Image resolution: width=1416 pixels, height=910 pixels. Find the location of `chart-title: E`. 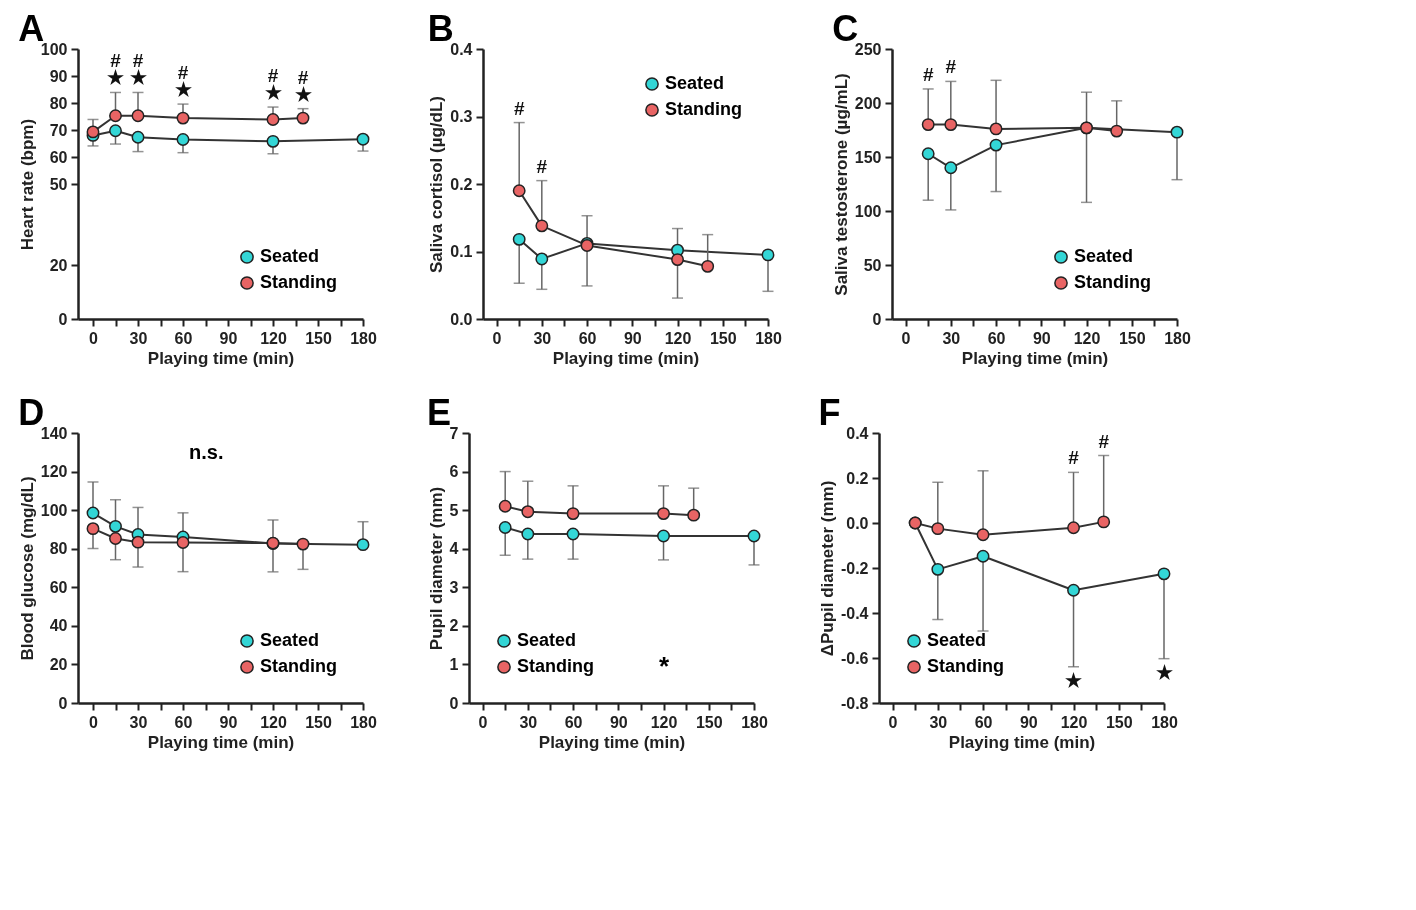

chart-title: E is located at coordinates (439, 412).